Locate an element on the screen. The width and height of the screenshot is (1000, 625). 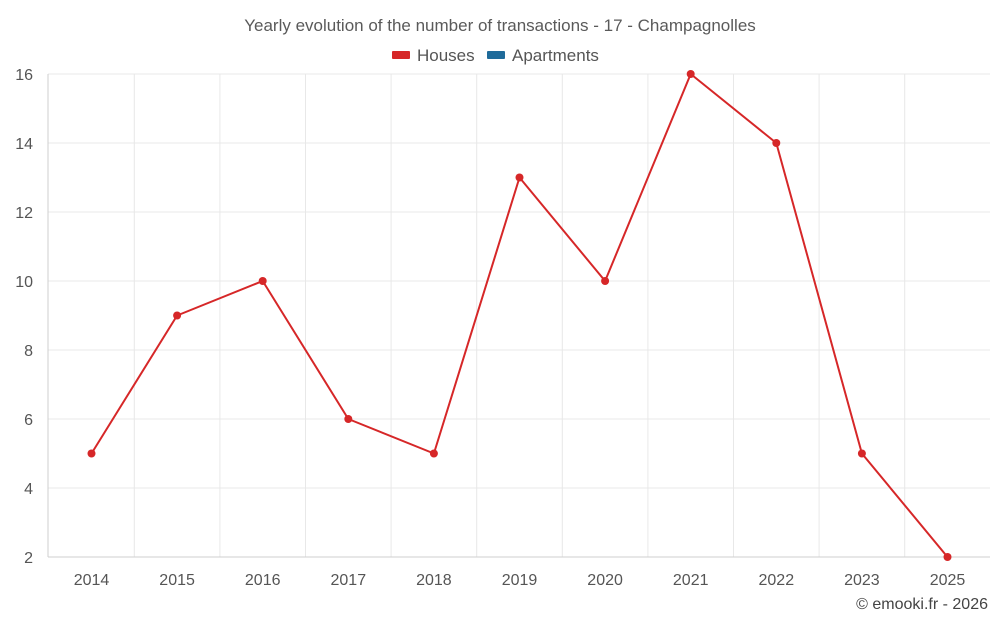
x-tick-label: 2018 is located at coordinates (434, 580).